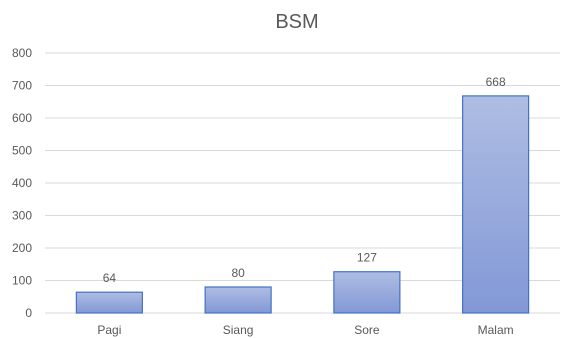 Image resolution: width=567 pixels, height=338 pixels. What do you see at coordinates (22, 53) in the screenshot?
I see `y-tick-label: 800` at bounding box center [22, 53].